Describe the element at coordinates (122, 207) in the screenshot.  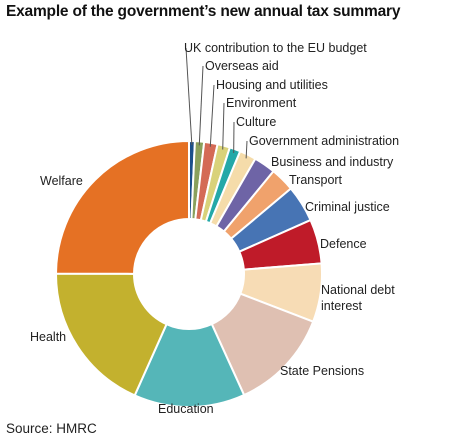
I see `slice-welfare` at that location.